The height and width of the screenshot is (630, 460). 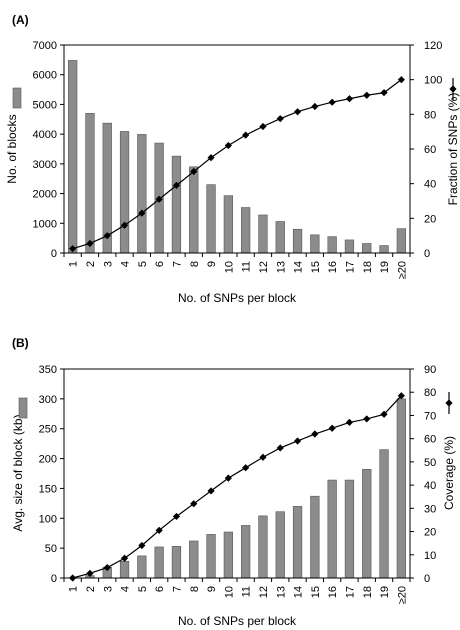 What do you see at coordinates (48, 489) in the screenshot?
I see `y-tick-label: 150` at bounding box center [48, 489].